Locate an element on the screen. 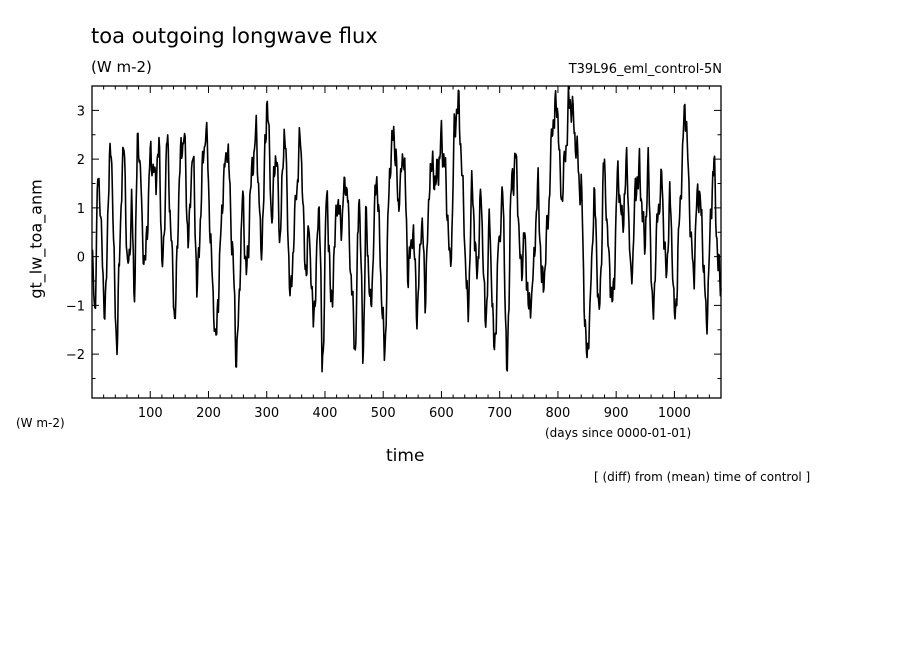  x-tick-label: 1000 is located at coordinates (674, 413).